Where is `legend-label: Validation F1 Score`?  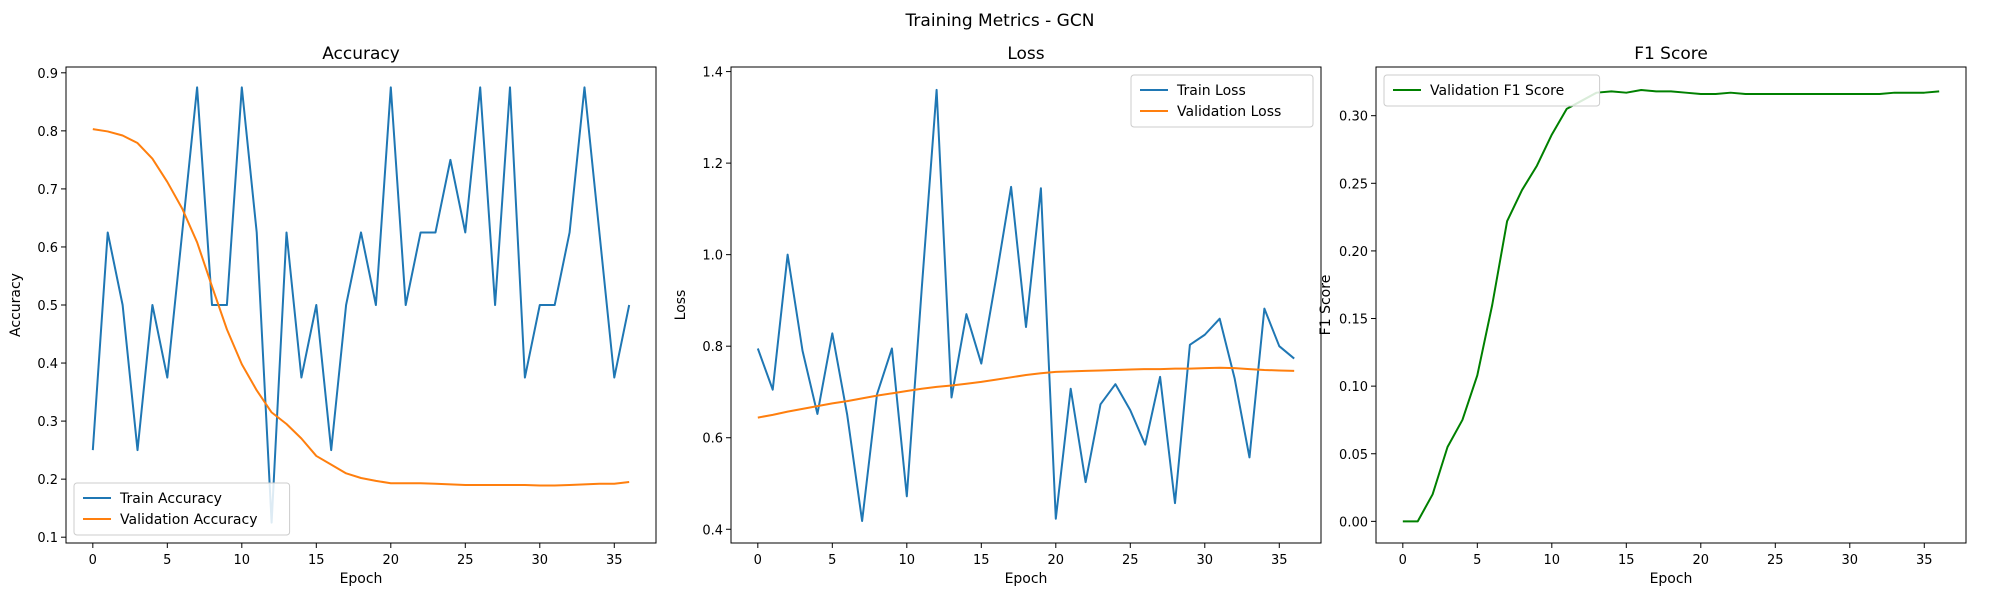 legend-label: Validation F1 Score is located at coordinates (1497, 91).